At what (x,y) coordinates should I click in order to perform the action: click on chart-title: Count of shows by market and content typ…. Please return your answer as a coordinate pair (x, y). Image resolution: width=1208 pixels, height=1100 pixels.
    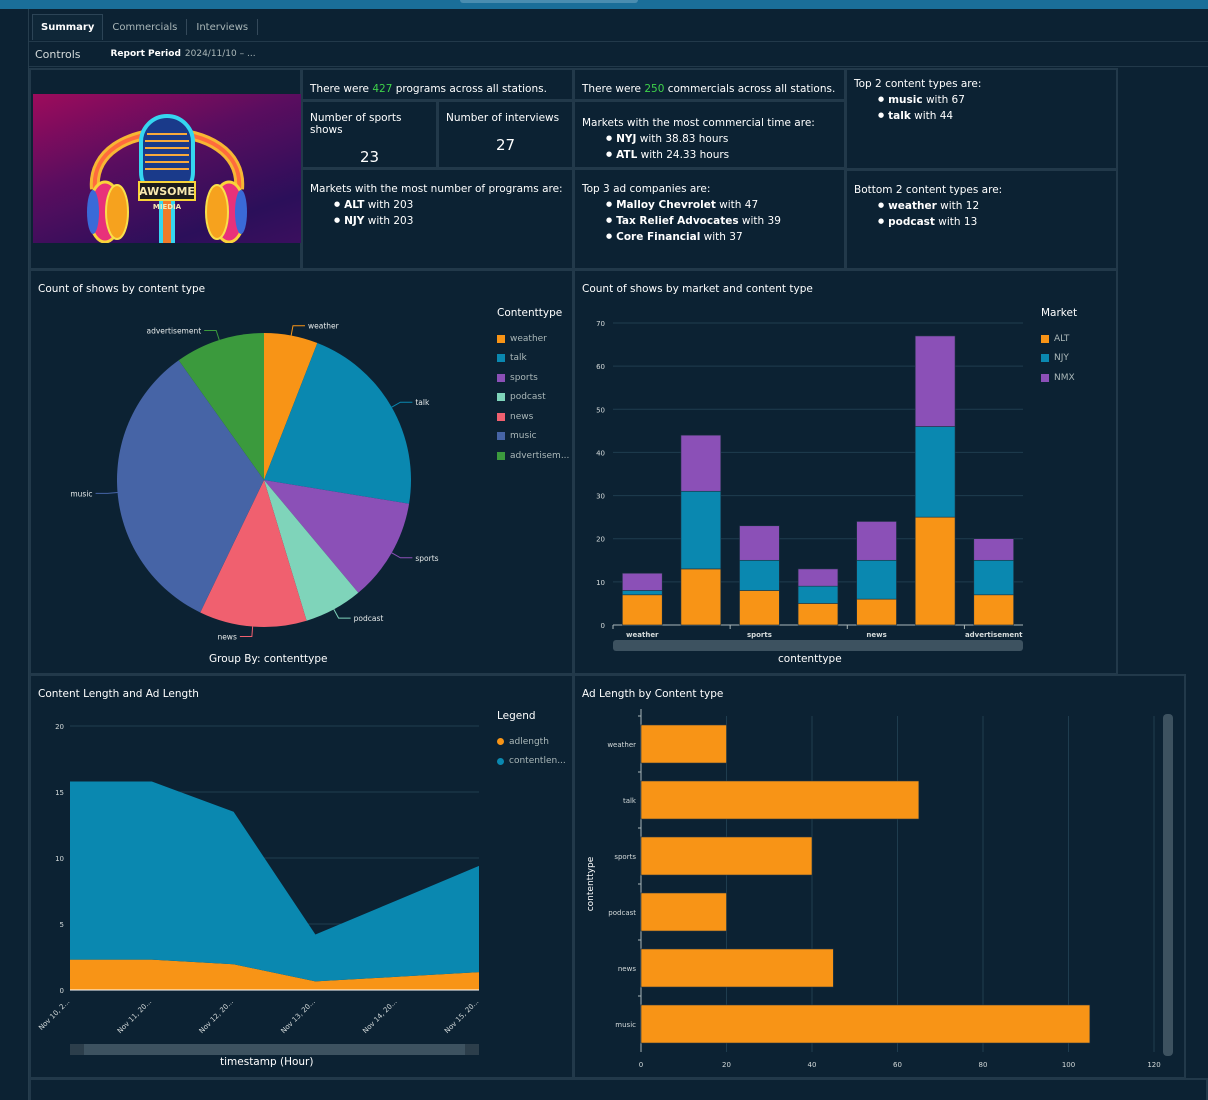
    Looking at the image, I should click on (697, 289).